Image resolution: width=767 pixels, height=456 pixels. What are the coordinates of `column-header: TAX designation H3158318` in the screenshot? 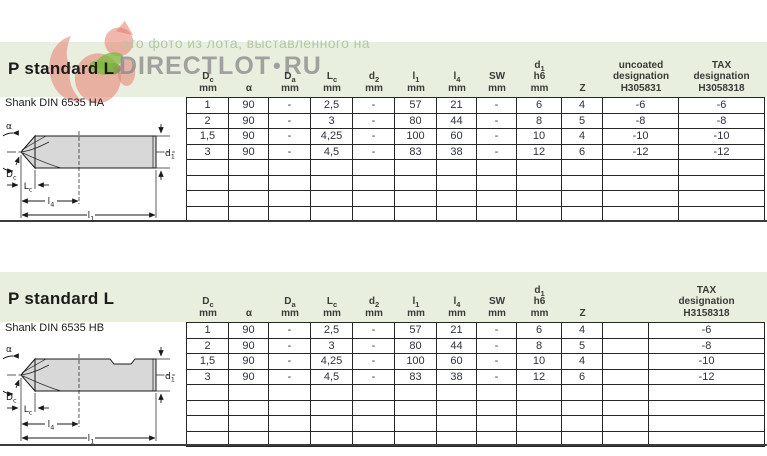 It's located at (706, 301).